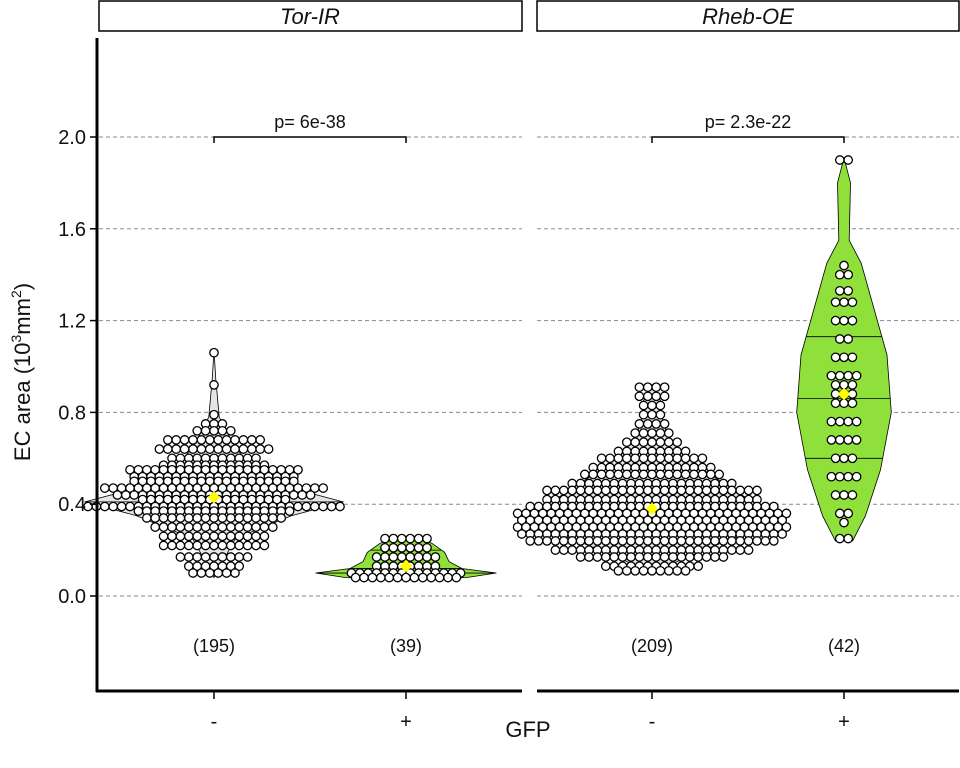  Describe the element at coordinates (310, 127) in the screenshot. I see `significance-bracket-tor-ir: p= 6e-38` at that location.